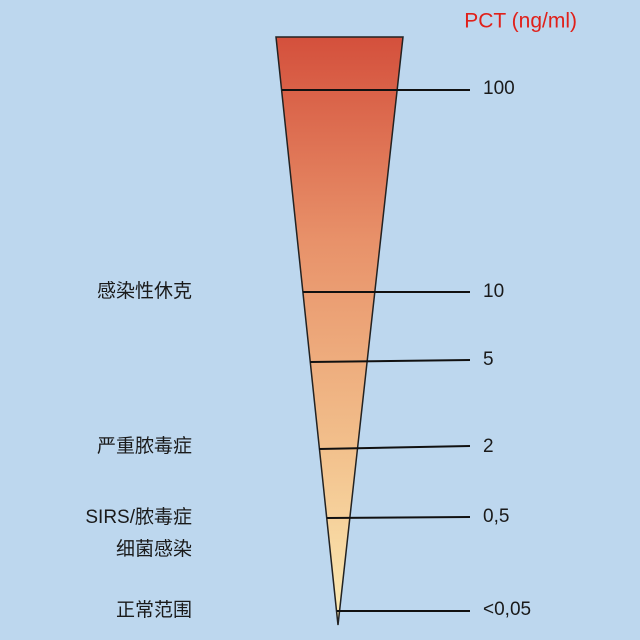 The width and height of the screenshot is (640, 640). What do you see at coordinates (144, 291) in the screenshot?
I see `condition-label: 感染性休克` at bounding box center [144, 291].